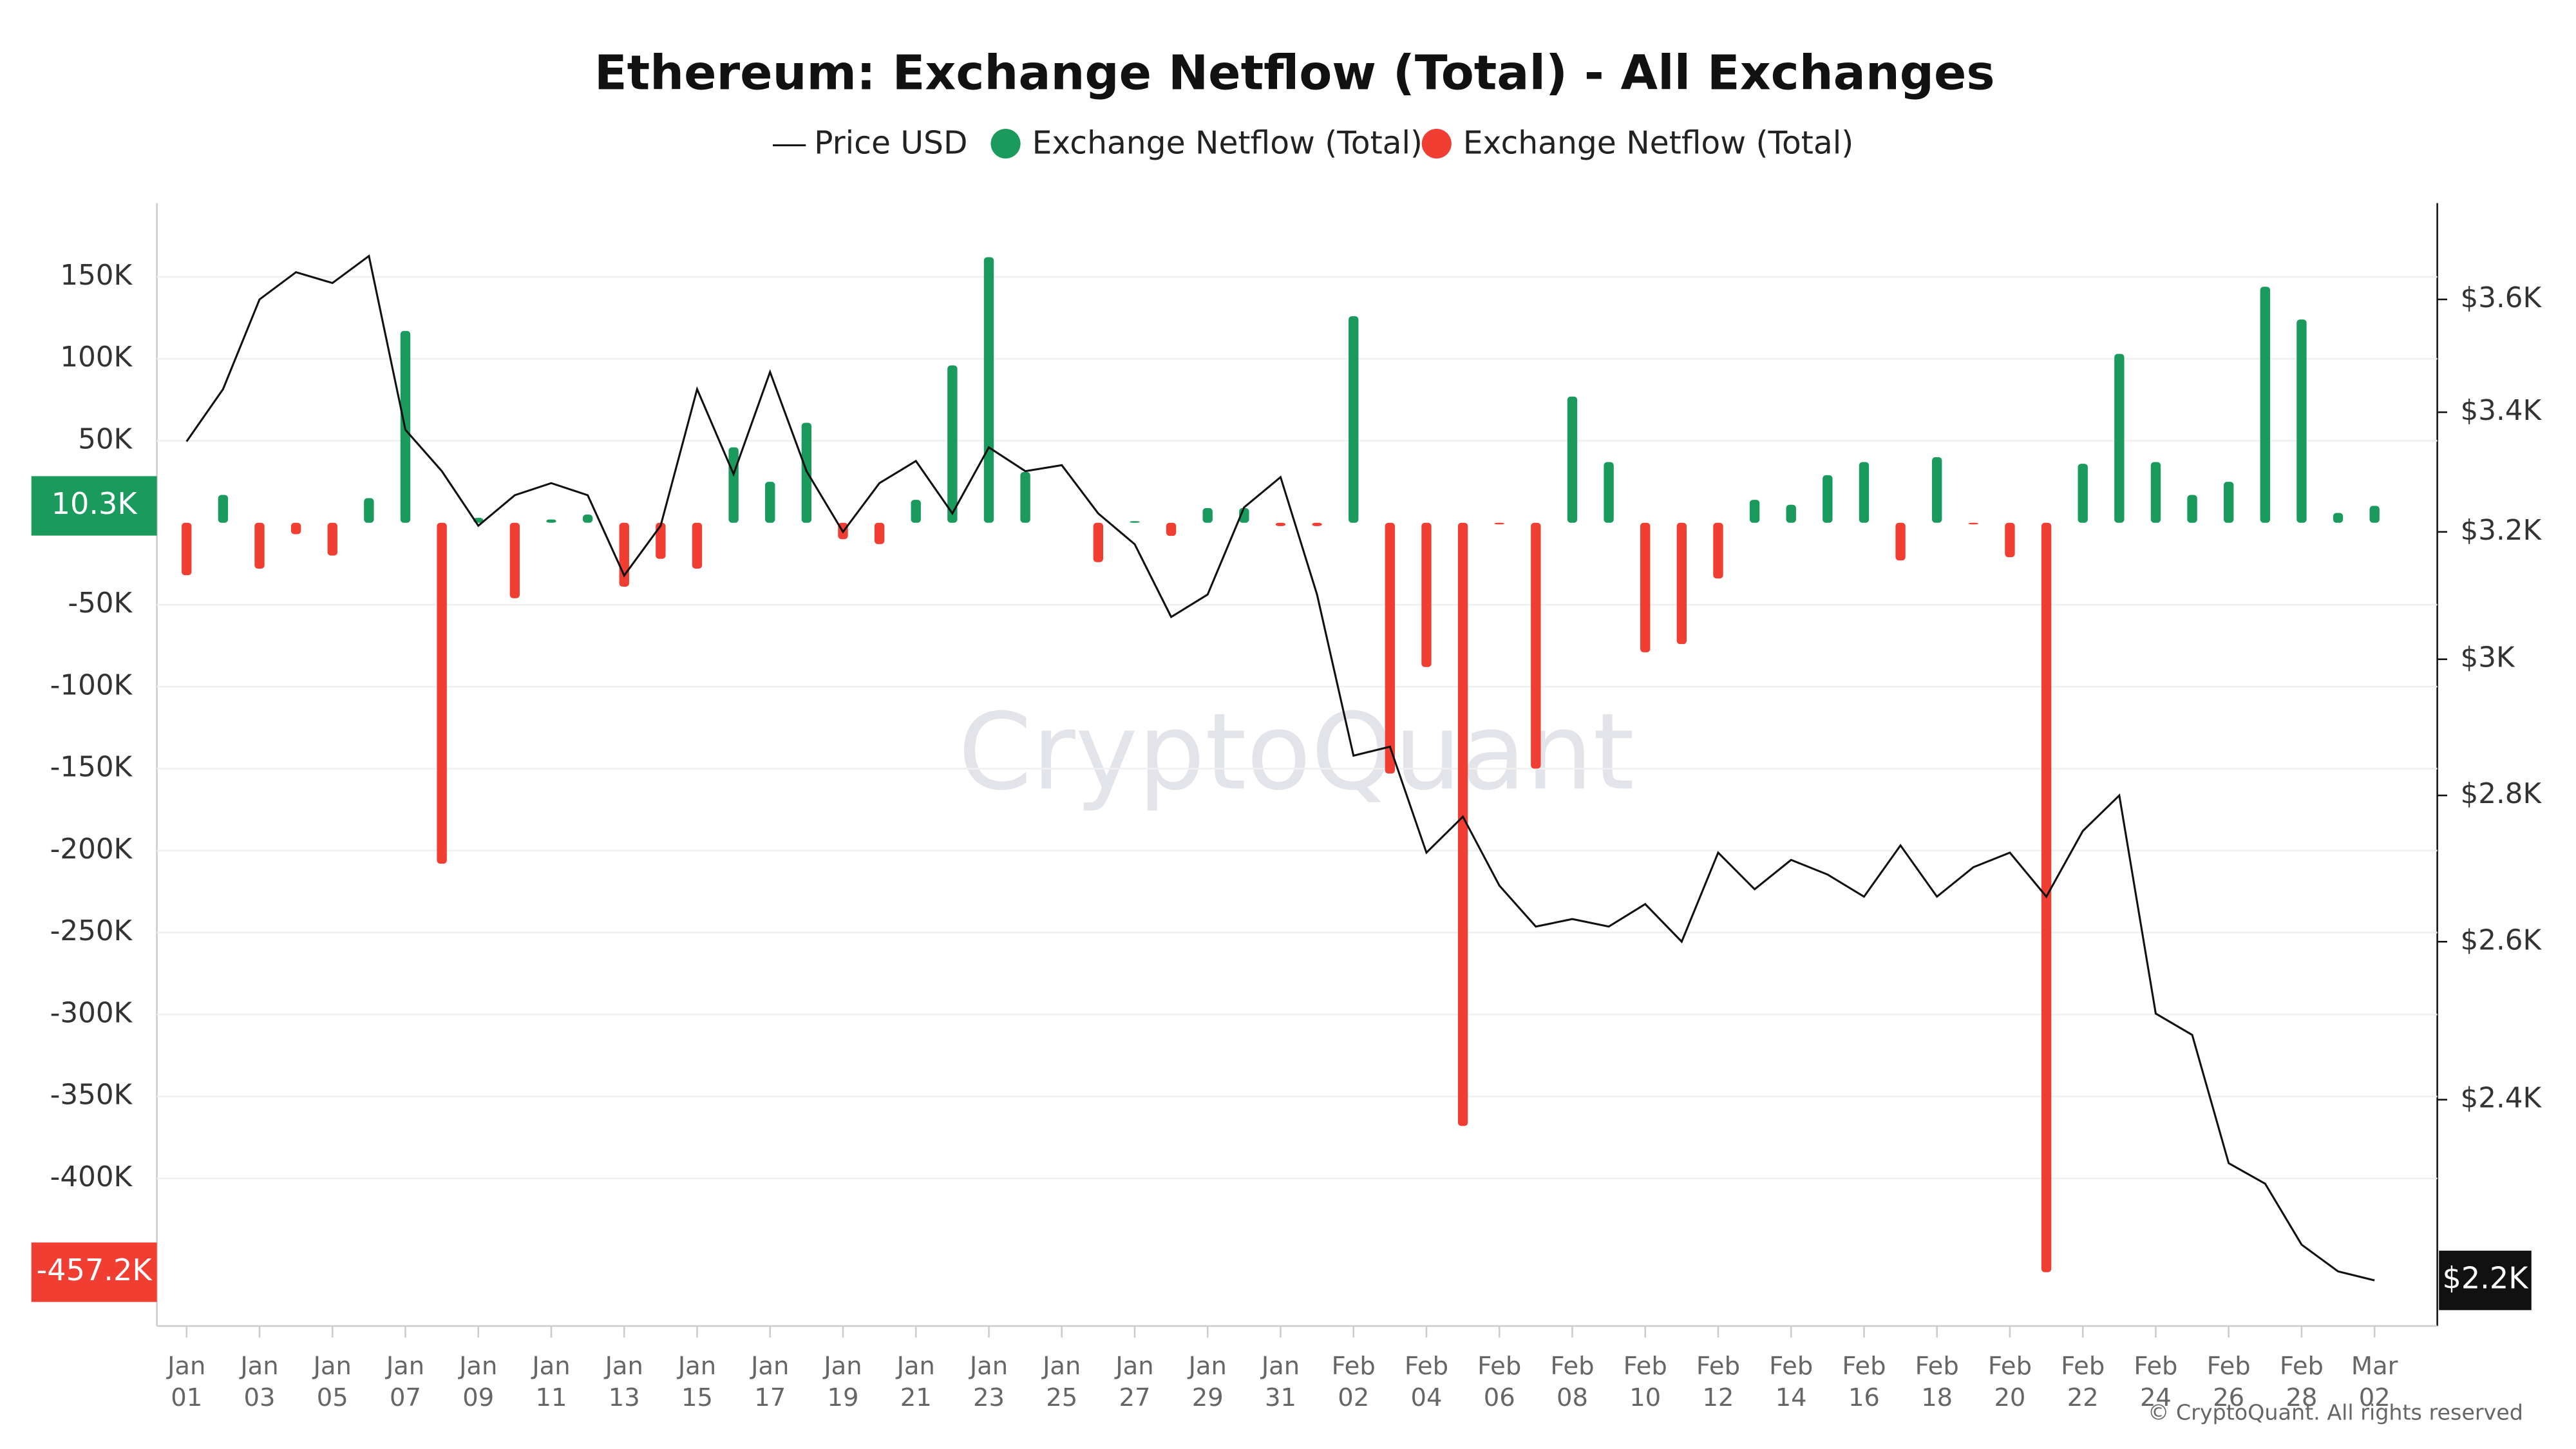 The height and width of the screenshot is (1449, 2576). What do you see at coordinates (92, 685) in the screenshot?
I see `y-tick-label: -100K` at bounding box center [92, 685].